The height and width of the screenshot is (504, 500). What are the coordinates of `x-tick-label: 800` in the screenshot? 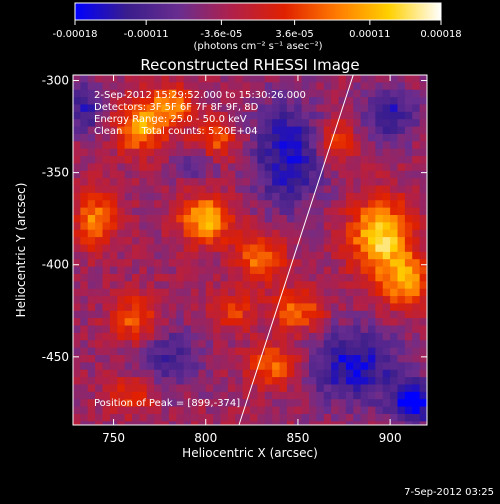 It's located at (205, 438).